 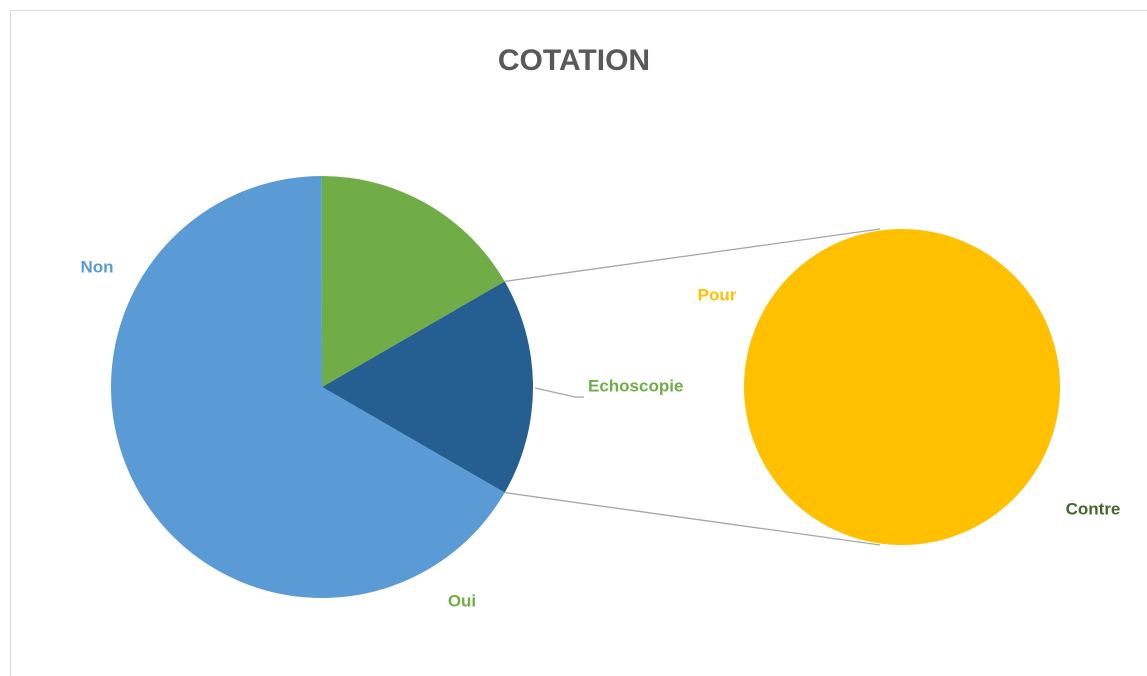 I want to click on chart-title: COTATION, so click(x=574, y=60).